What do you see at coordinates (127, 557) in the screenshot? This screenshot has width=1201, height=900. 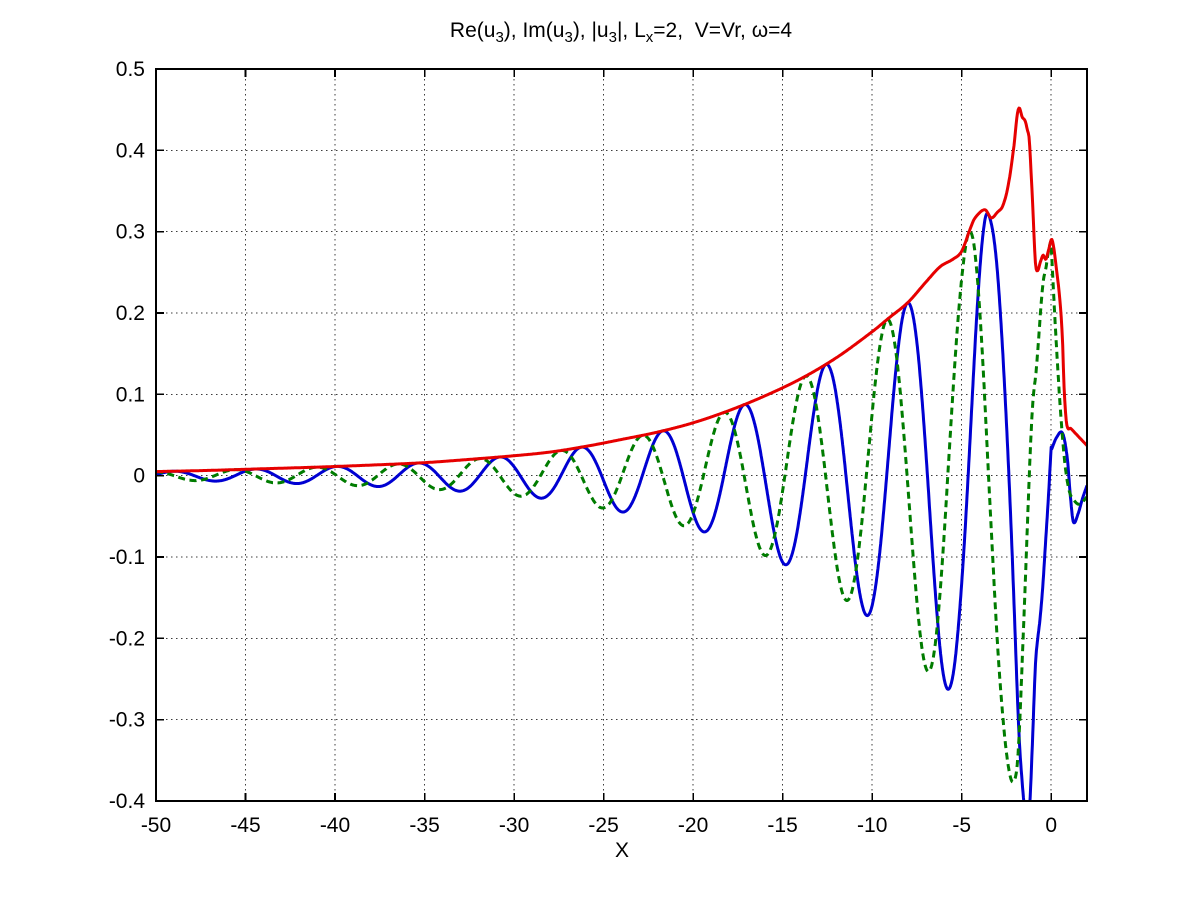 I see `y-tick-label: -0.1` at bounding box center [127, 557].